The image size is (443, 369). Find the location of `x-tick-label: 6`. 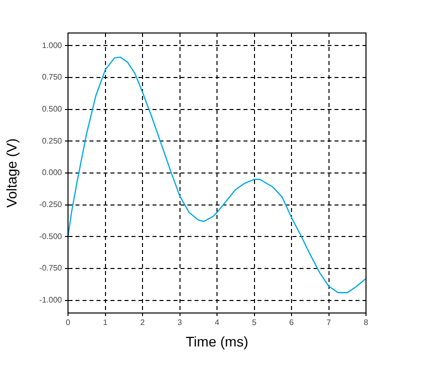

x-tick-label: 6 is located at coordinates (291, 323).